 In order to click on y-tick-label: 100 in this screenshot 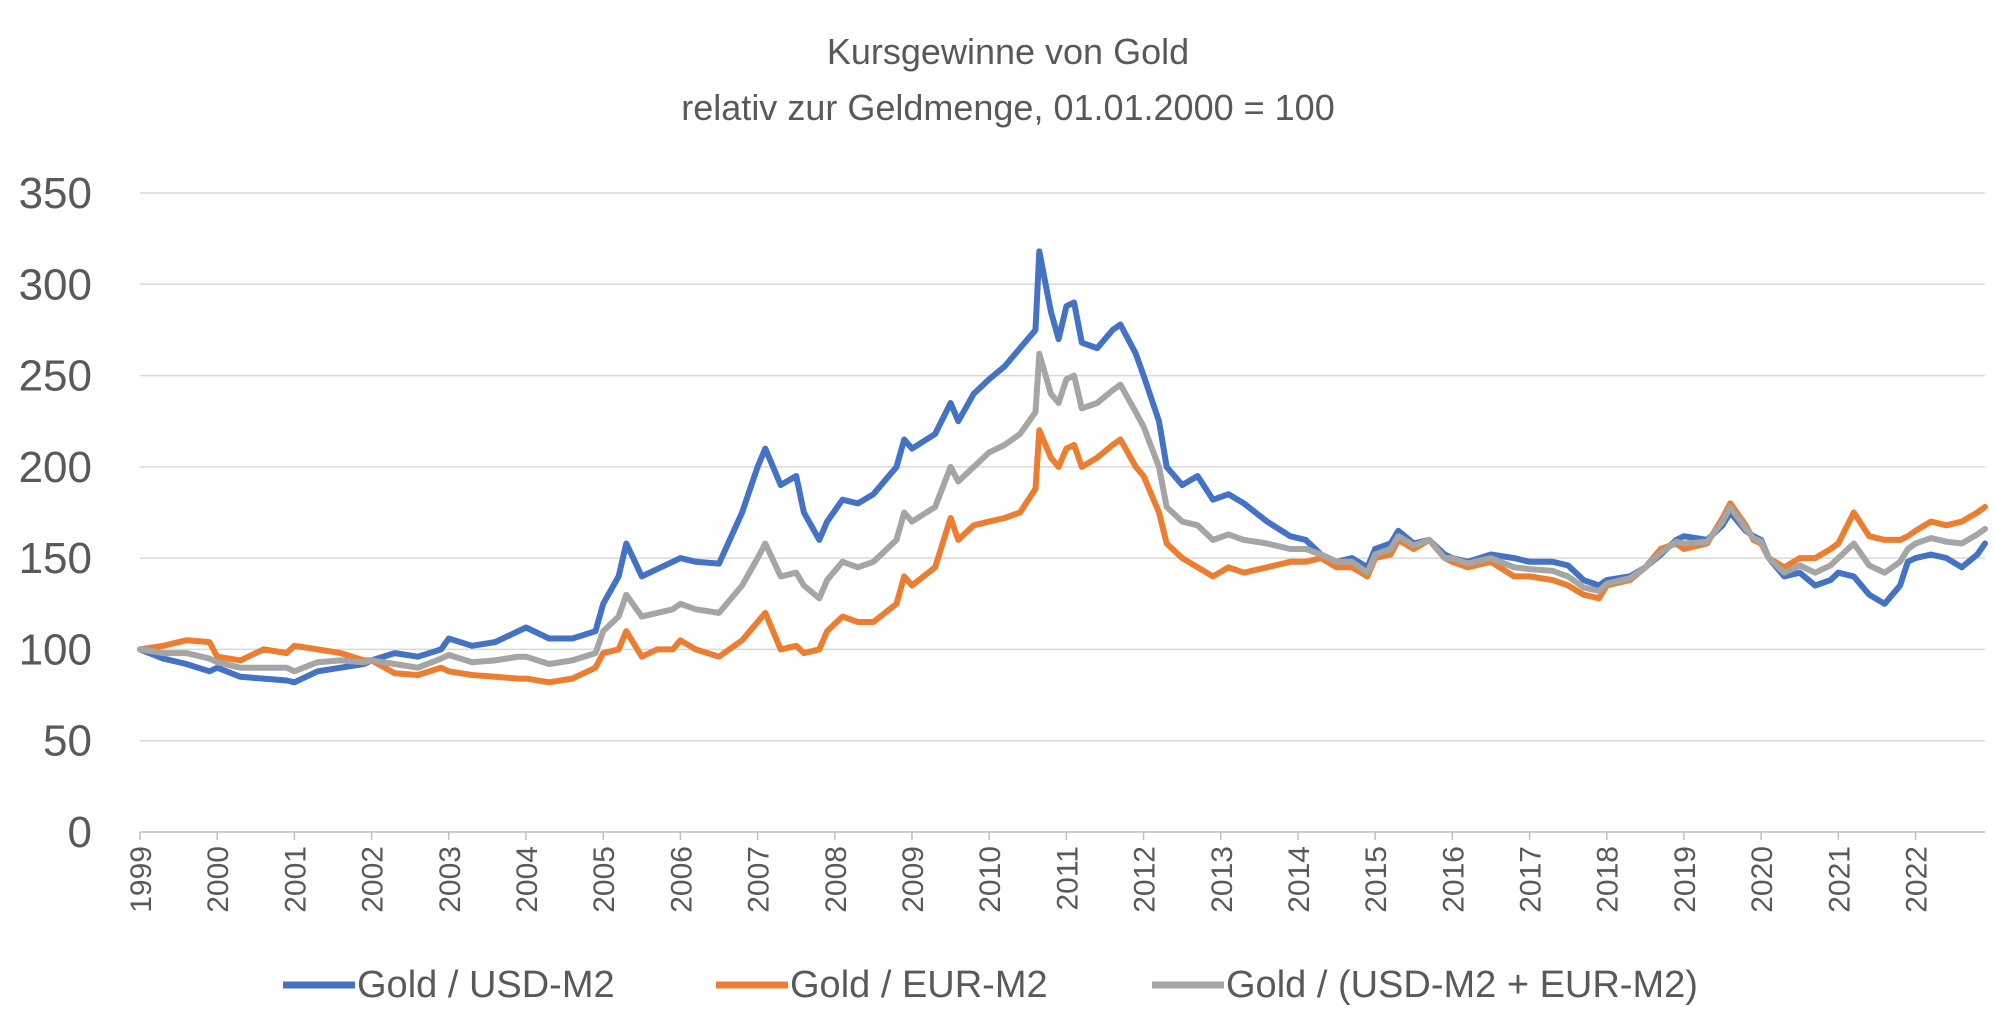, I will do `click(55, 649)`.